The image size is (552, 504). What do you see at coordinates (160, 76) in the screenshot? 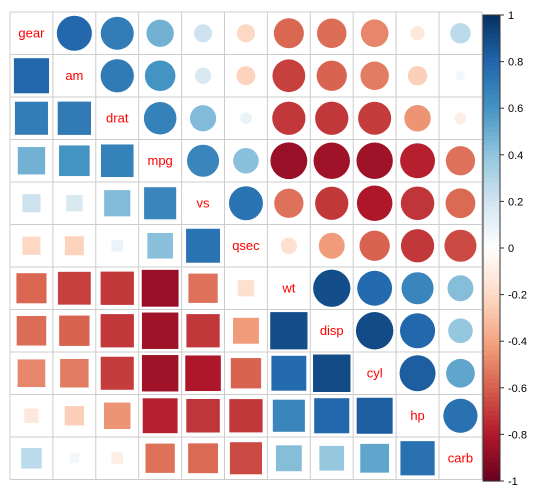
I see `corr-circle-am-mpg` at bounding box center [160, 76].